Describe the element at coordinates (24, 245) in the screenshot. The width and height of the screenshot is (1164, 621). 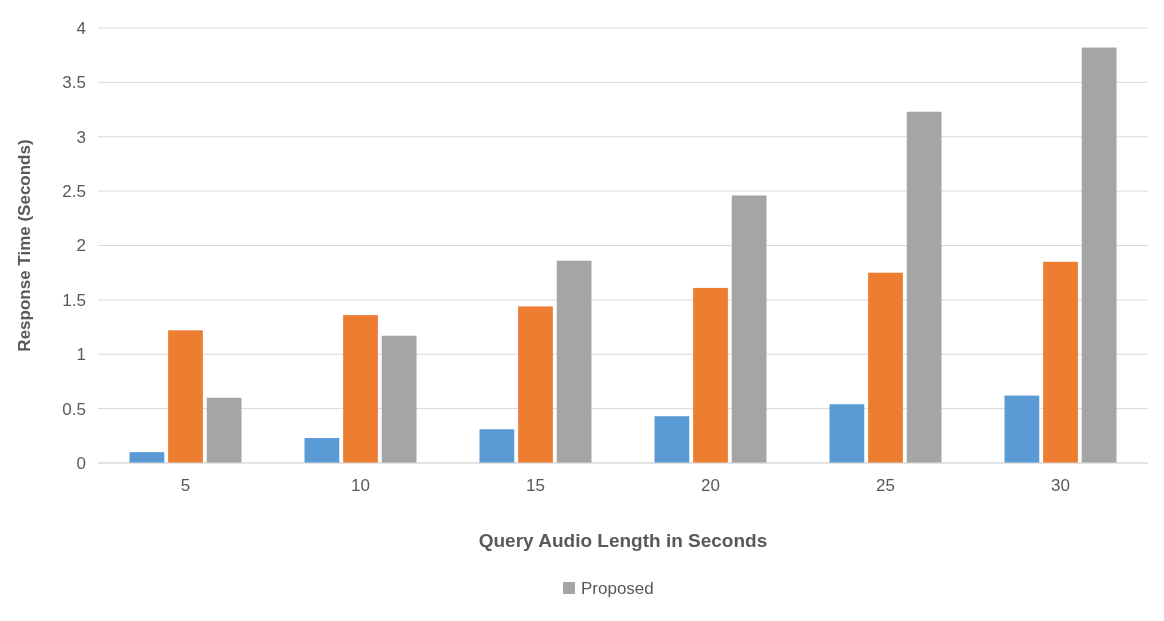
I see `y-axis-title: Response Time (Seconds)` at that location.